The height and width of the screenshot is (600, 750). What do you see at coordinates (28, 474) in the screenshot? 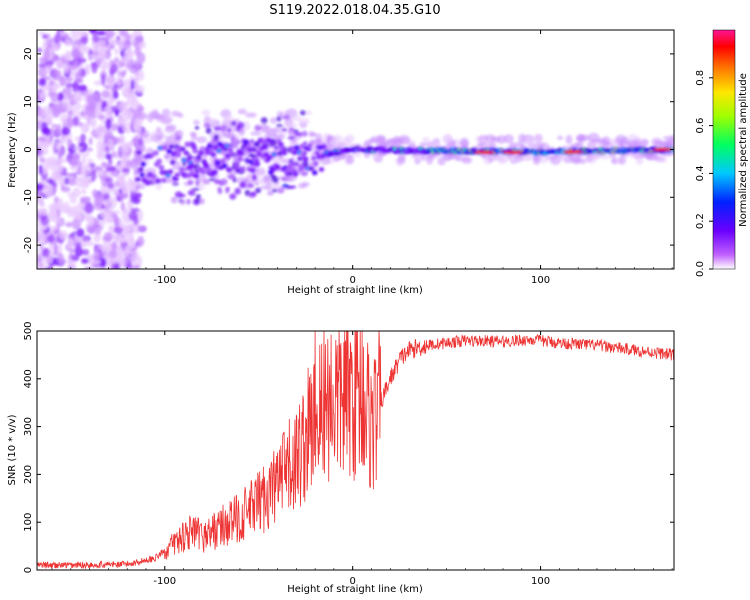
I see `snr-y-tick-label: 200` at bounding box center [28, 474].